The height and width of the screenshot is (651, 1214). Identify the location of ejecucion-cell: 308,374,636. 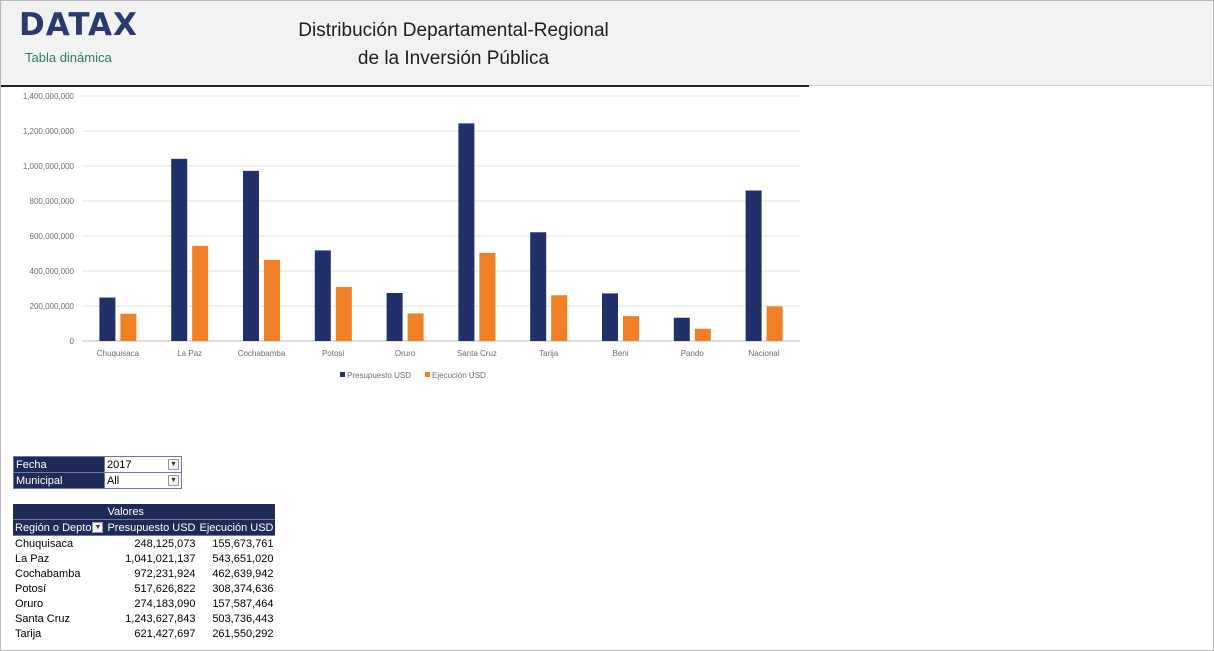
(243, 588).